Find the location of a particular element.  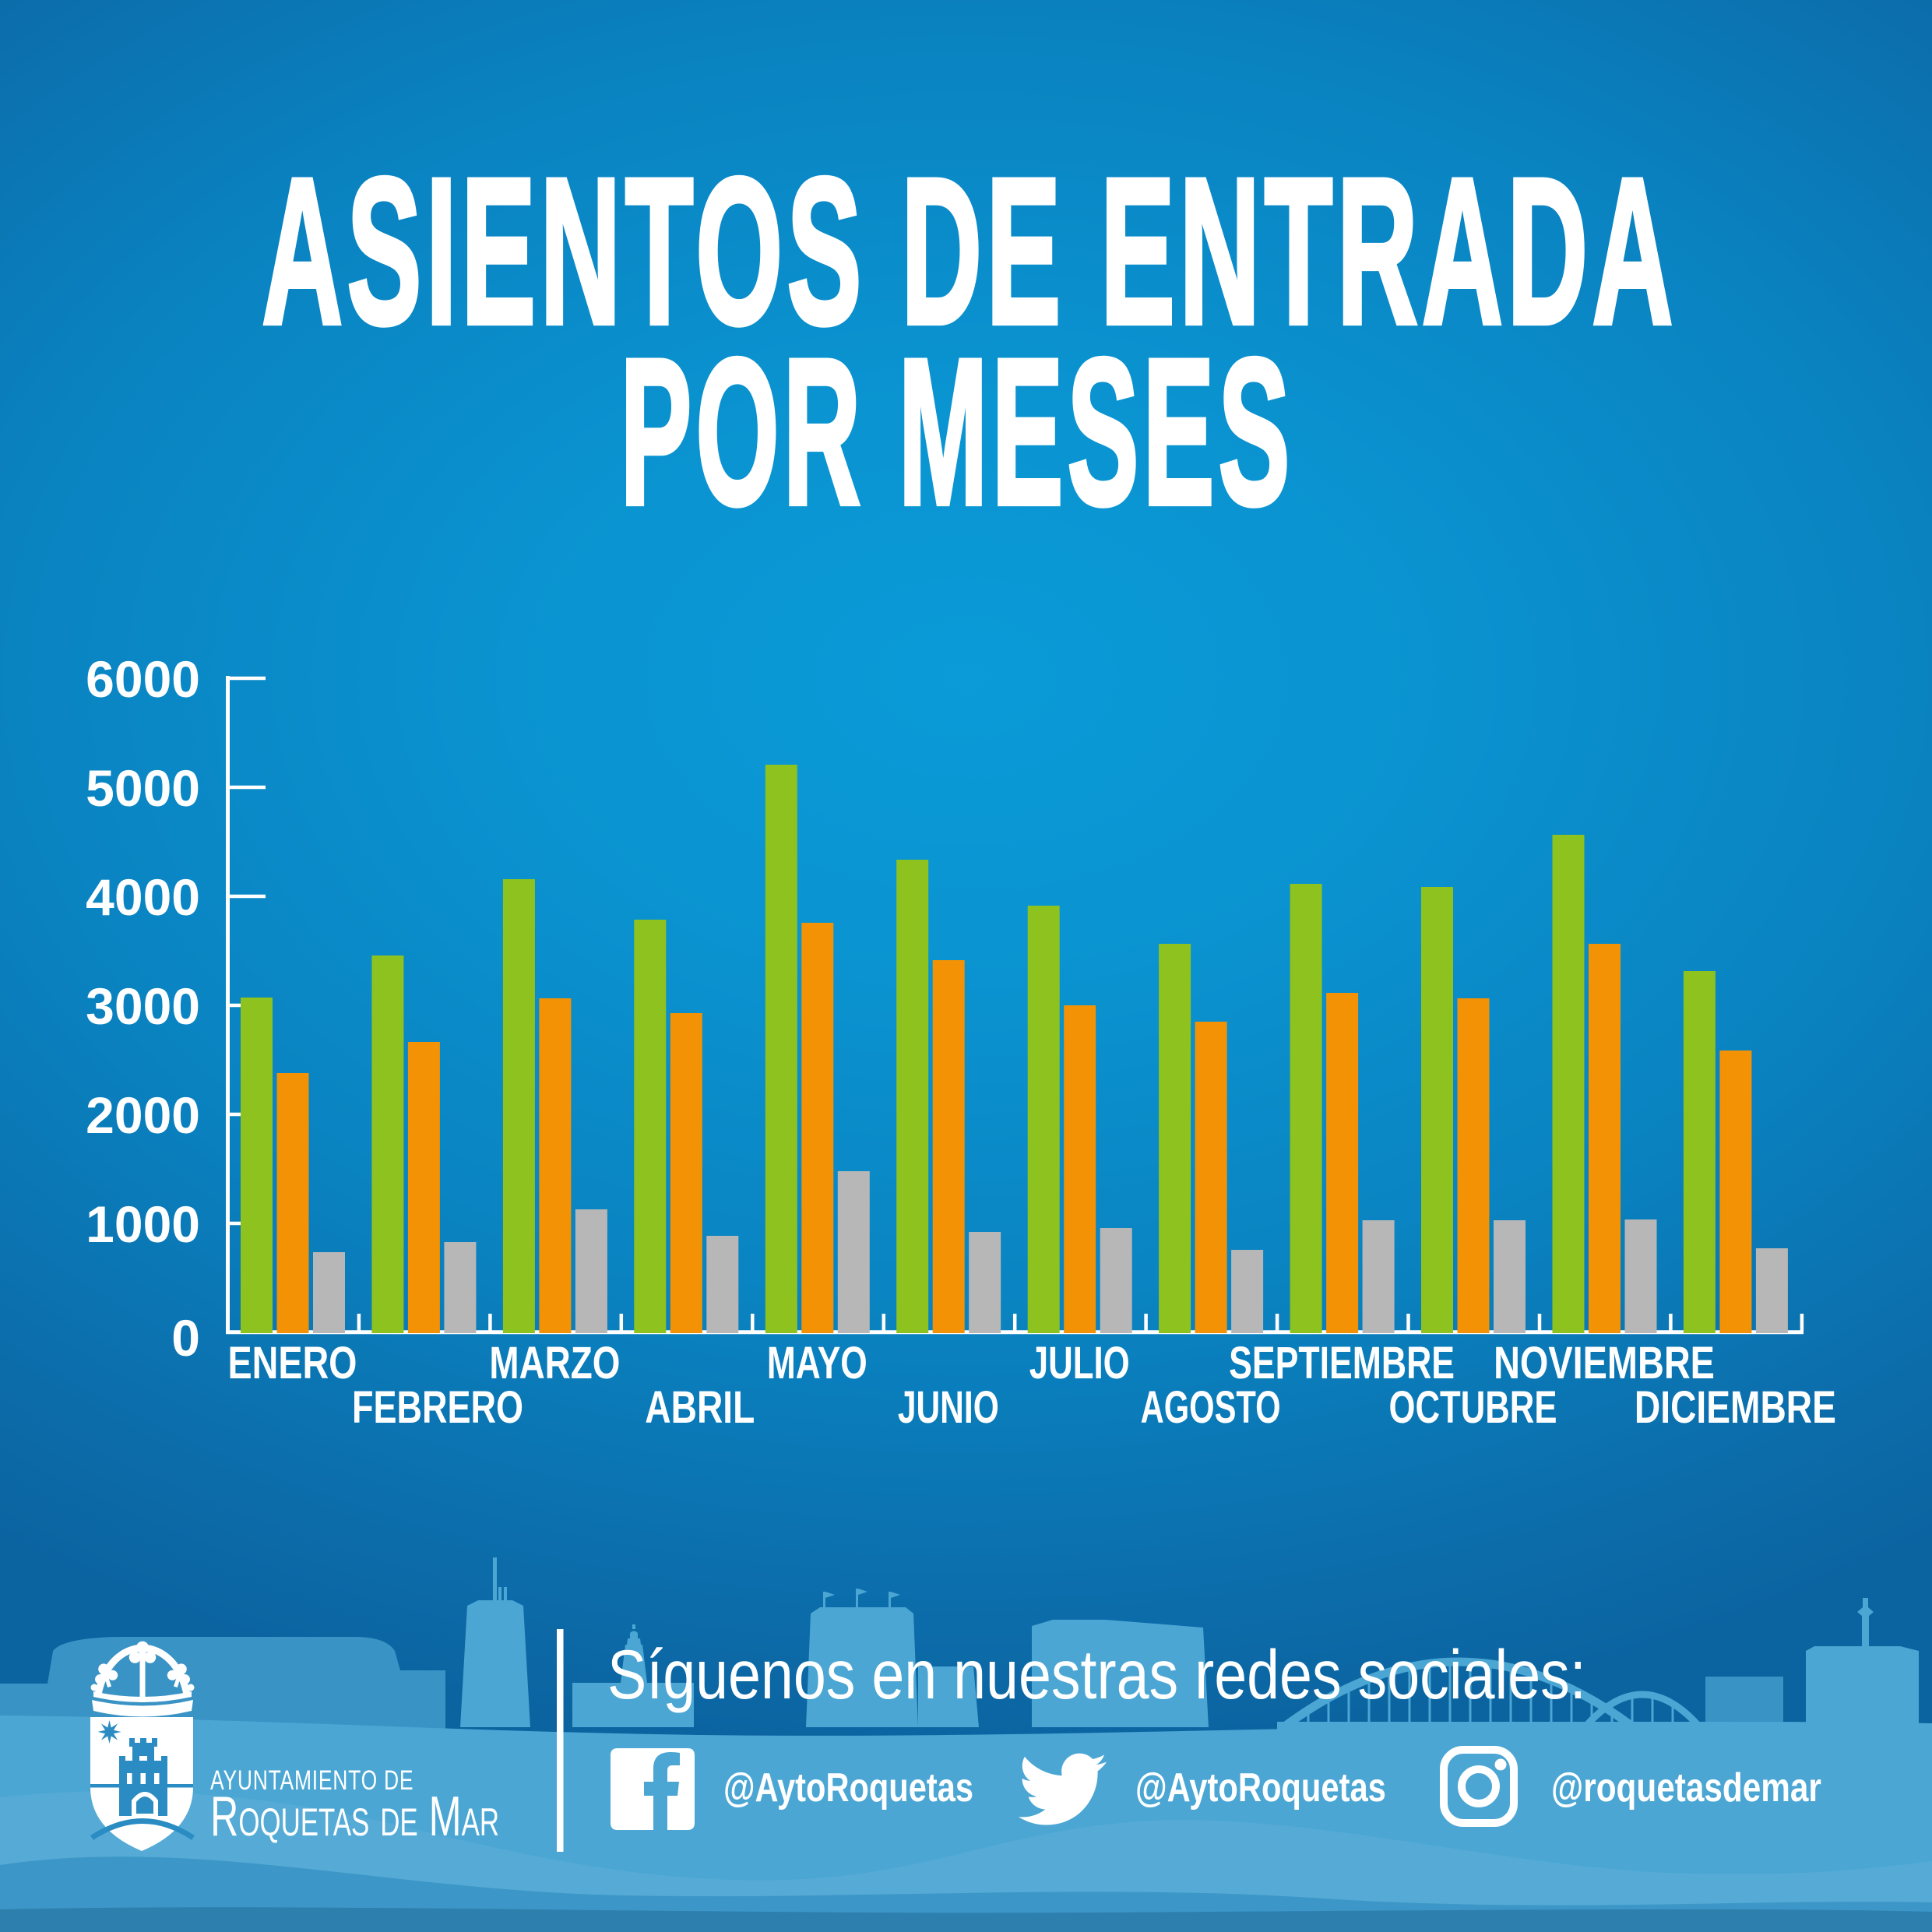

svg-text: FEBRERO is located at coordinates (437, 1406).